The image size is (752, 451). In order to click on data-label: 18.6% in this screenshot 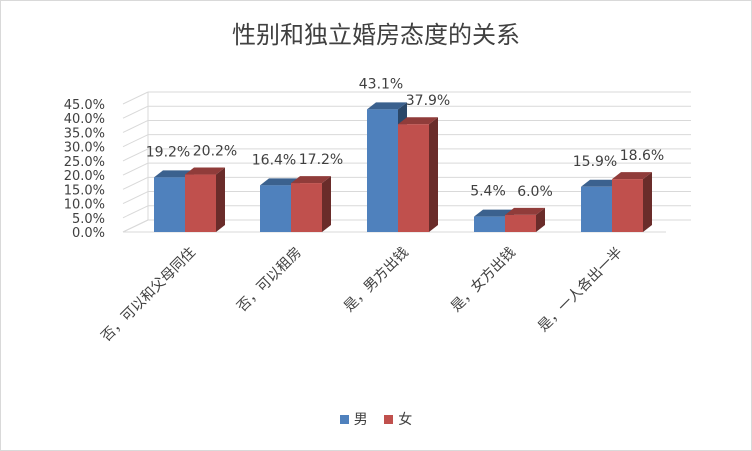, I will do `click(642, 156)`.